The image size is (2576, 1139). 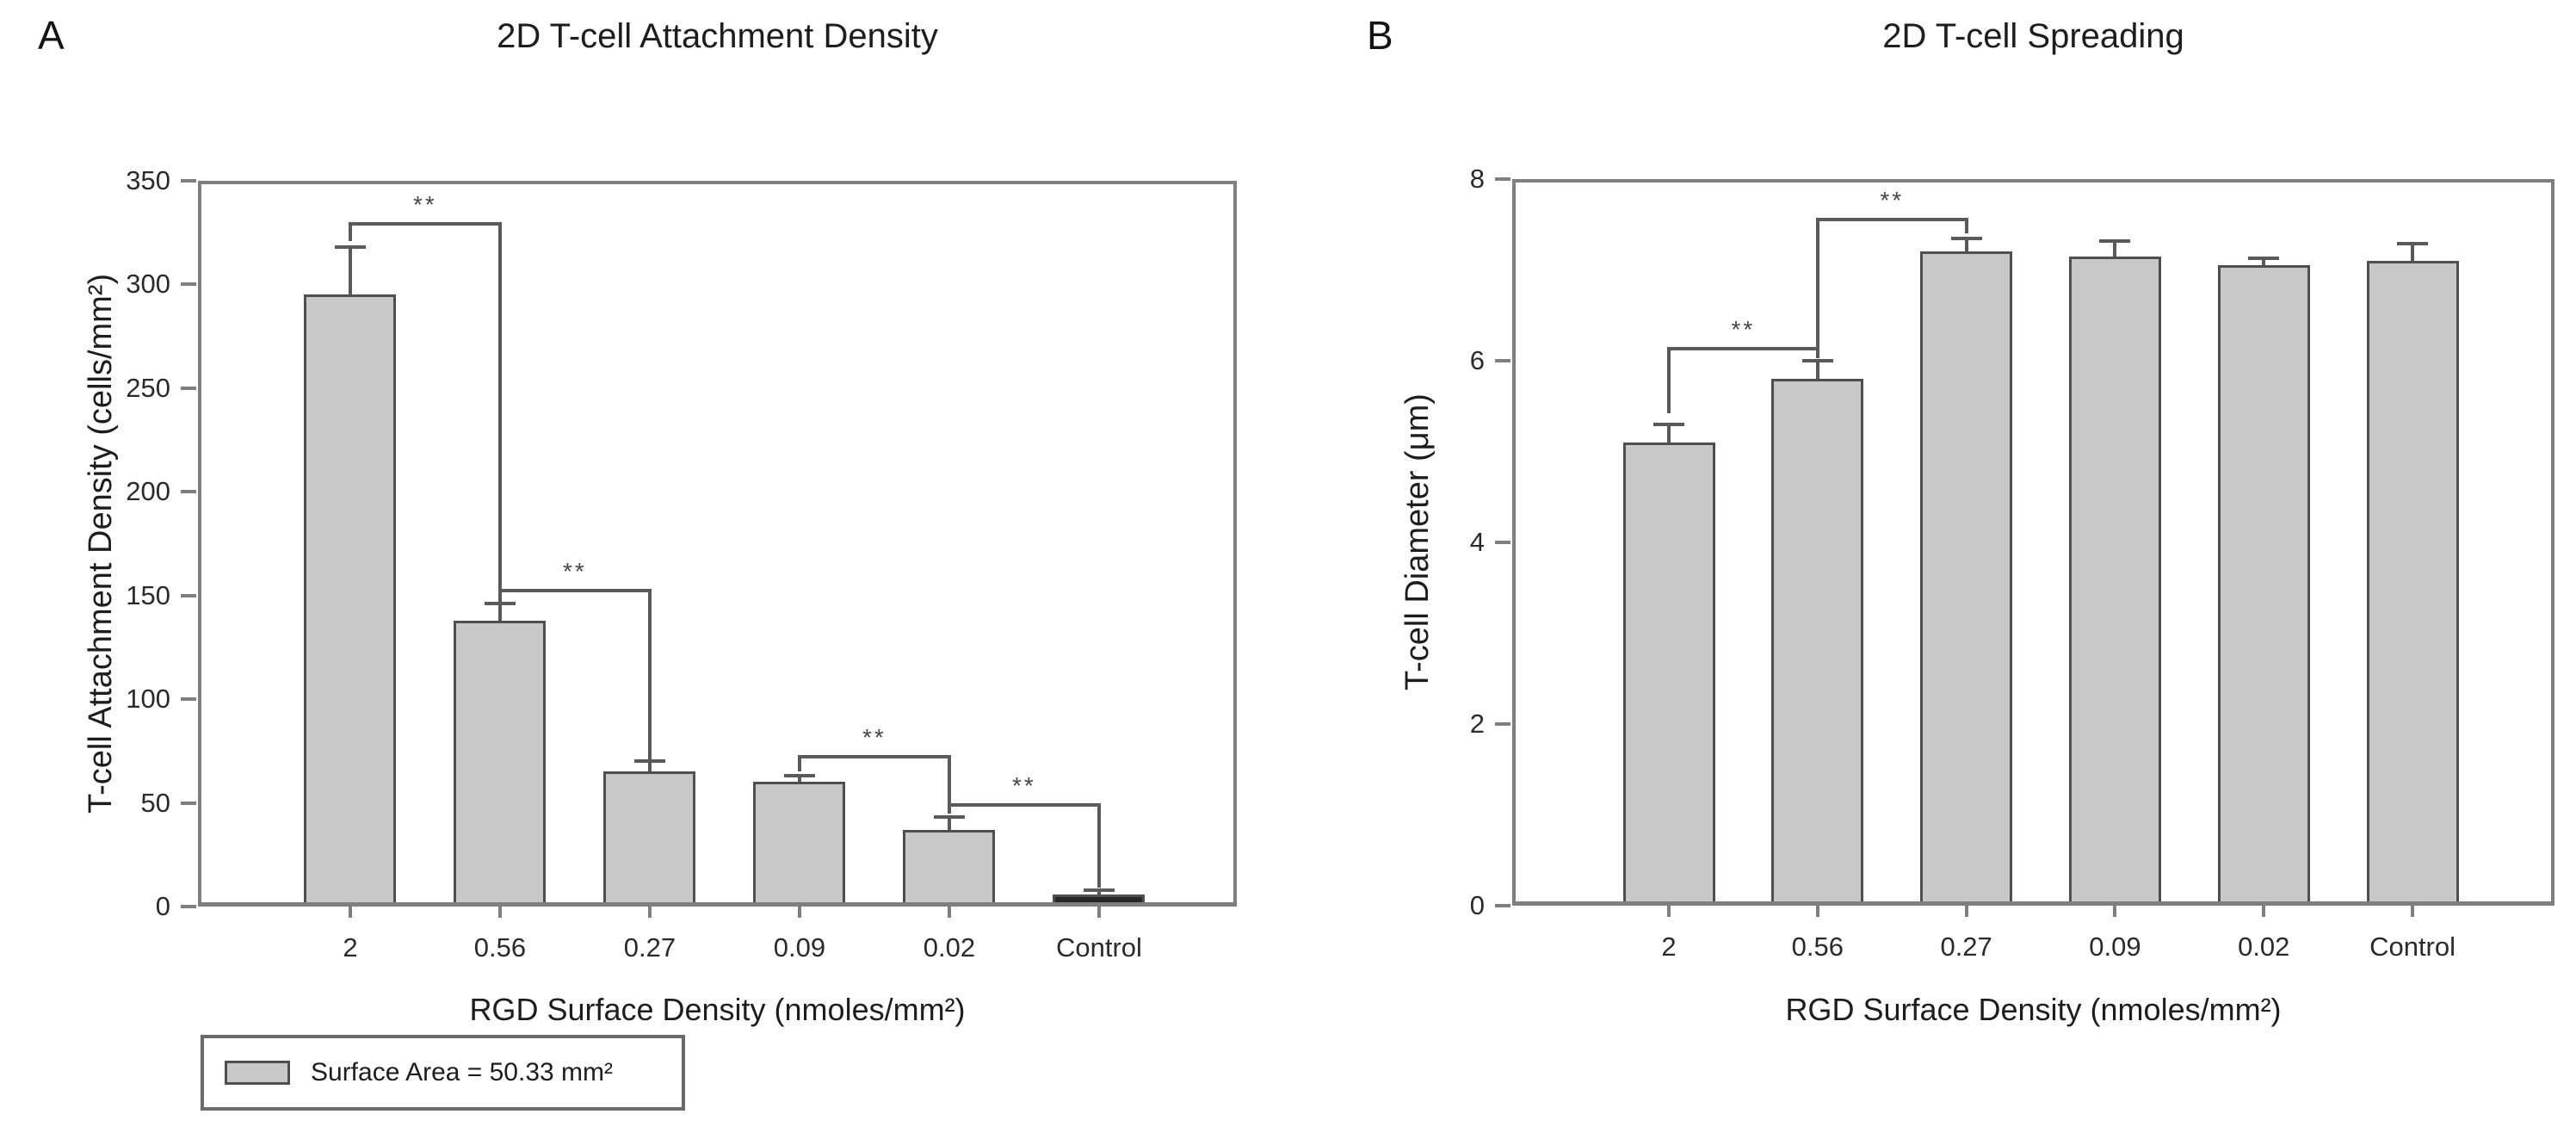 I want to click on legend-swatch, so click(x=257, y=1073).